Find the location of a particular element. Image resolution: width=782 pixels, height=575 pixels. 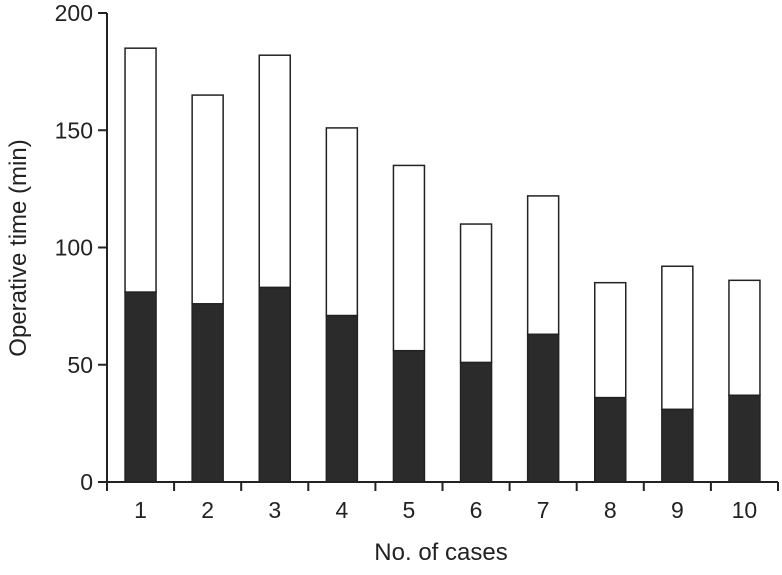

y-axis-label: Operative time (min) is located at coordinates (18, 247).